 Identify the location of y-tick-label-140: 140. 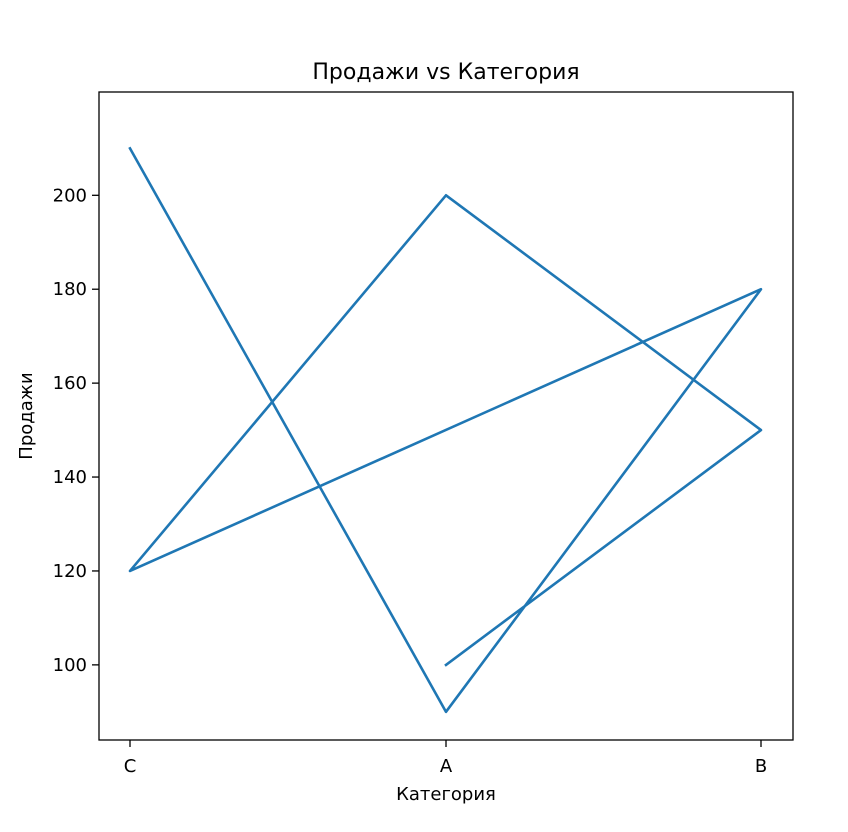
(70, 477).